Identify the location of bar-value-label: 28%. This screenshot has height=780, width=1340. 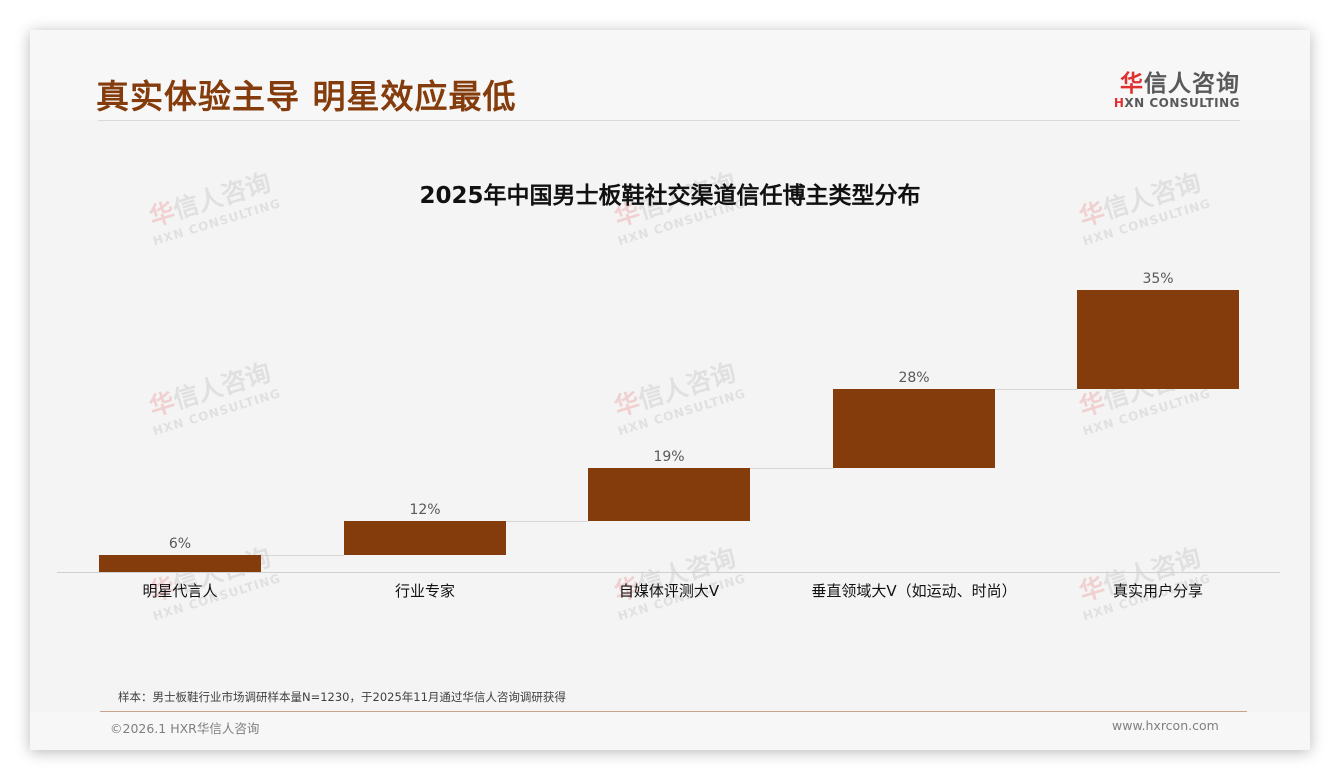
(914, 378).